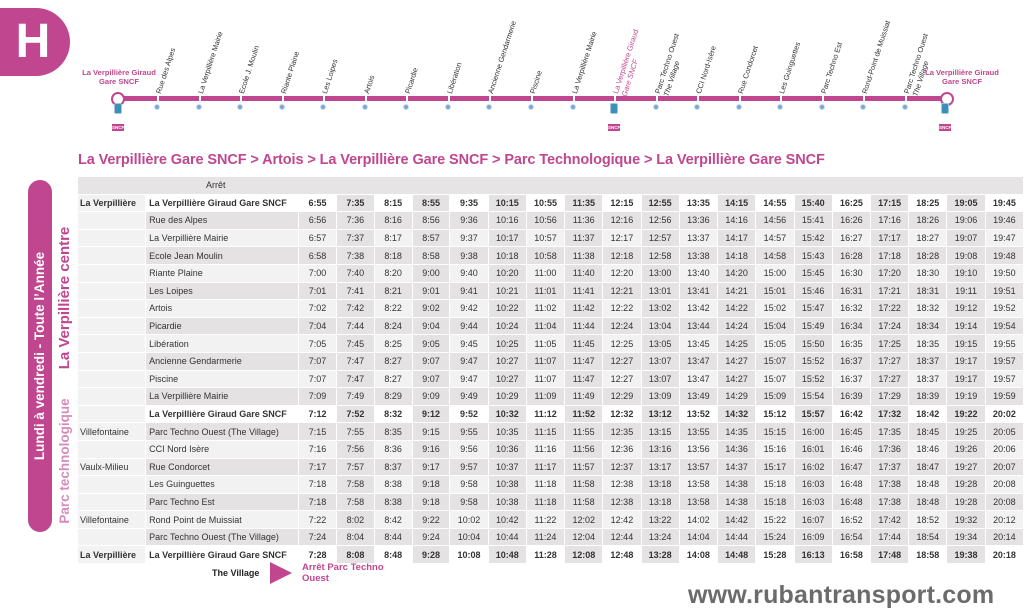 This screenshot has height=614, width=1024. Describe the element at coordinates (699, 449) in the screenshot. I see `time-cell: 13:56` at that location.